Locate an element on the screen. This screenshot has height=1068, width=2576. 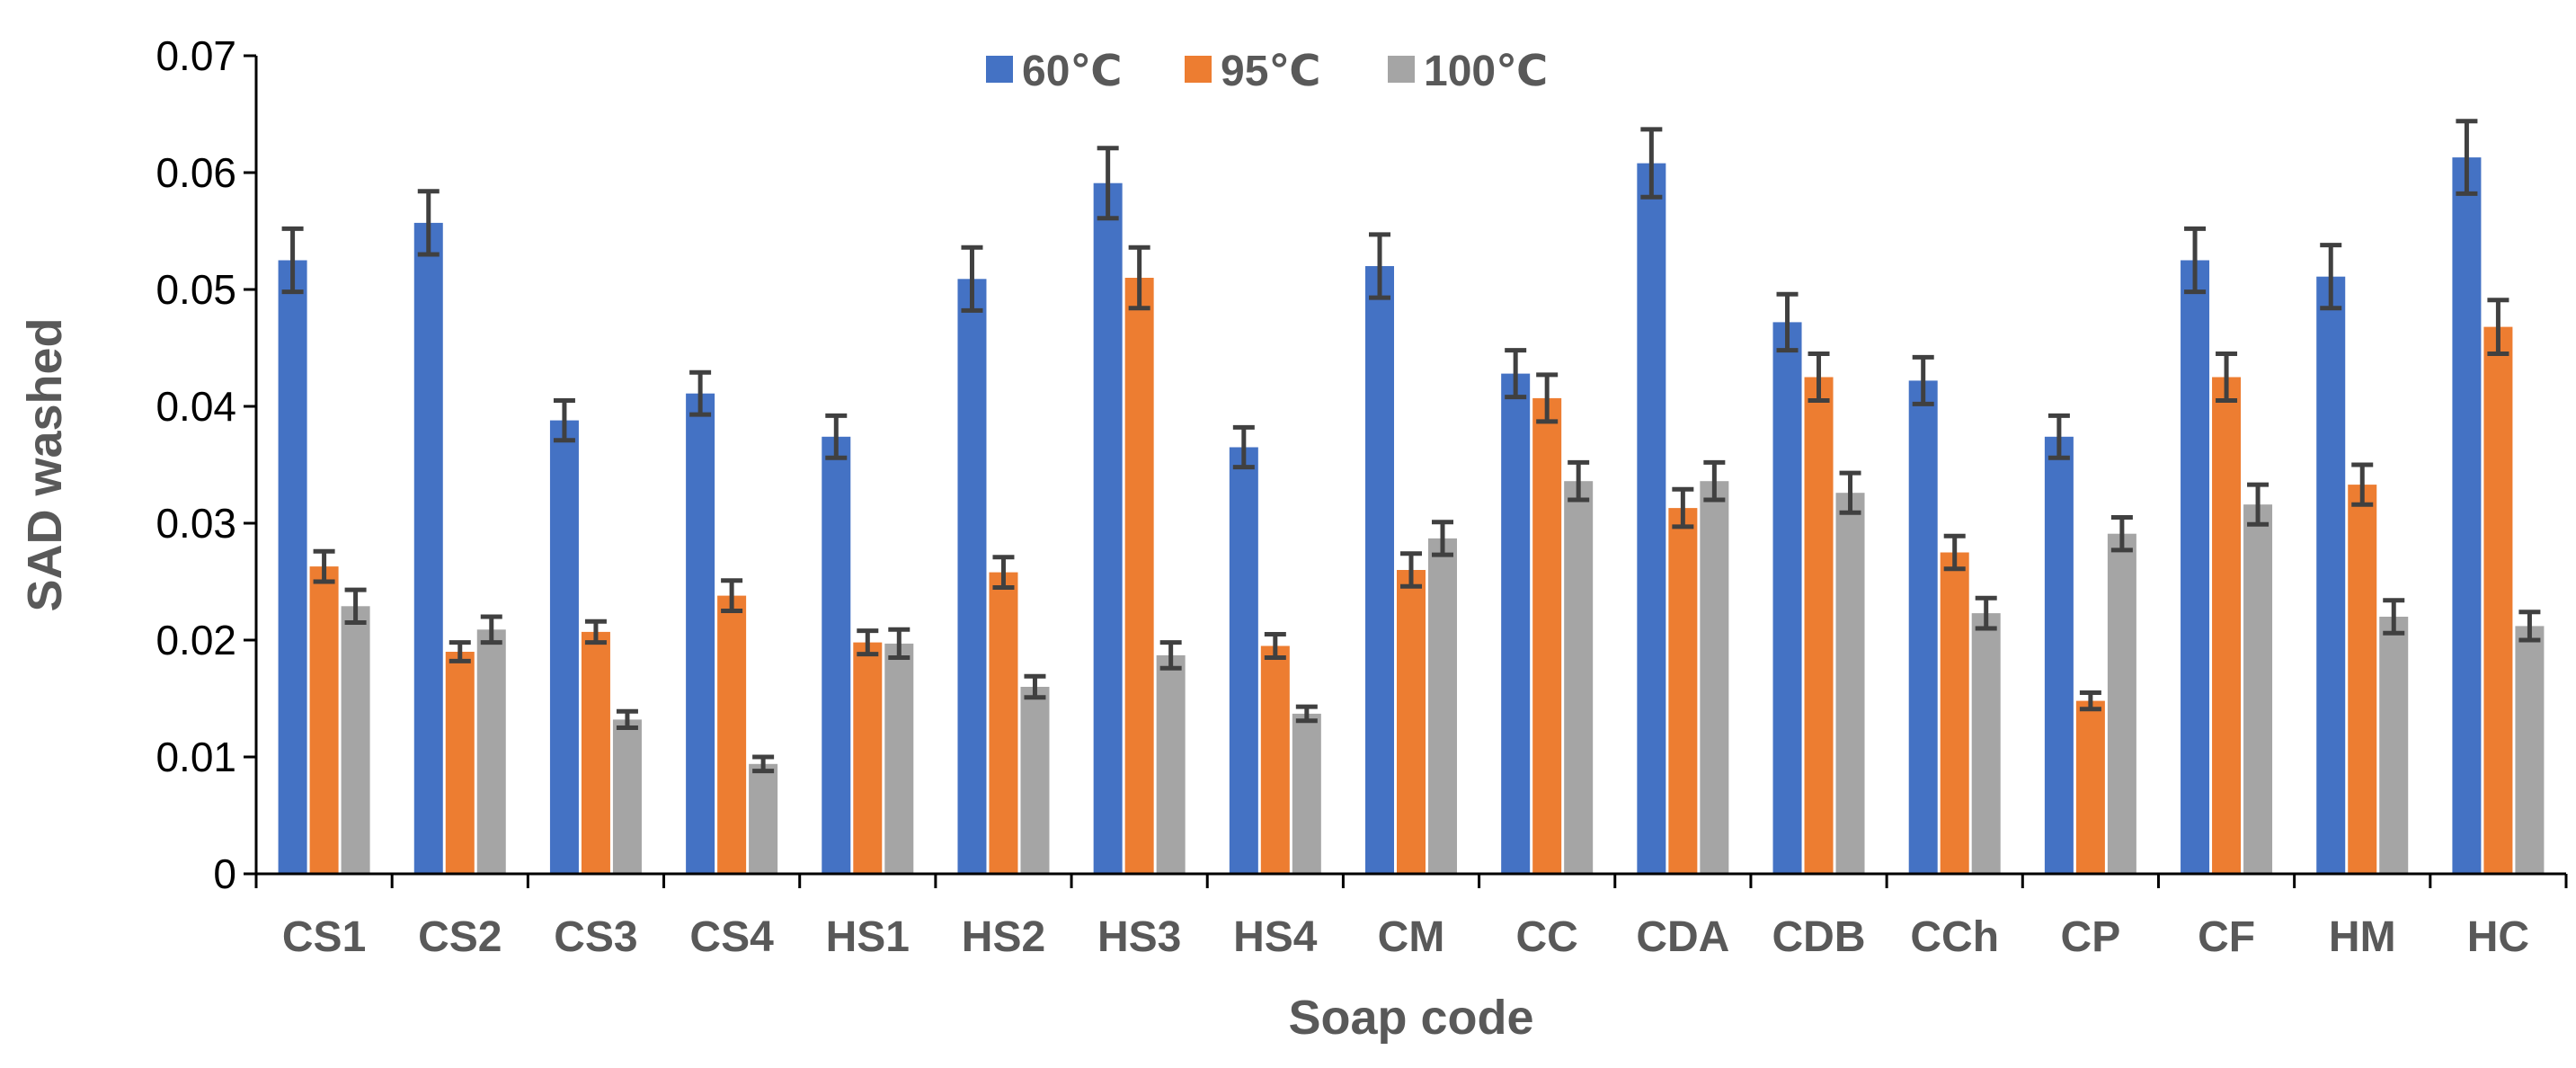
y-tick-label: 0.06 is located at coordinates (195, 172).